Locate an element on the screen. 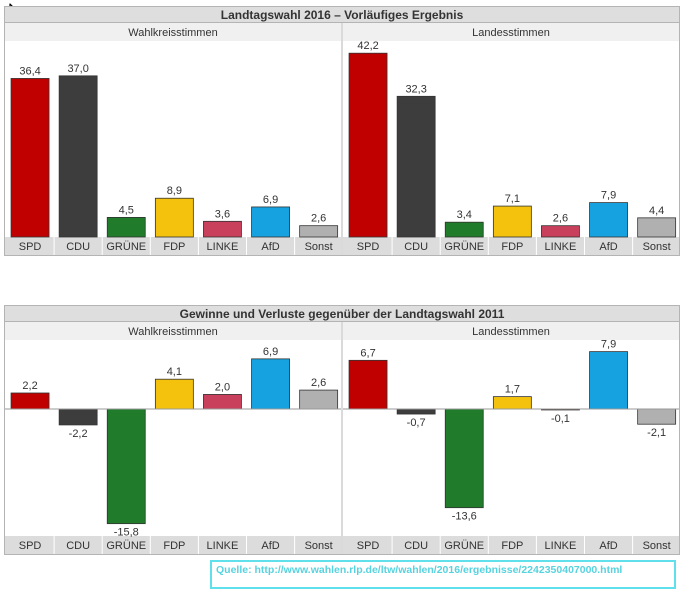  data-label-spd: 2,2 is located at coordinates (29, 386).